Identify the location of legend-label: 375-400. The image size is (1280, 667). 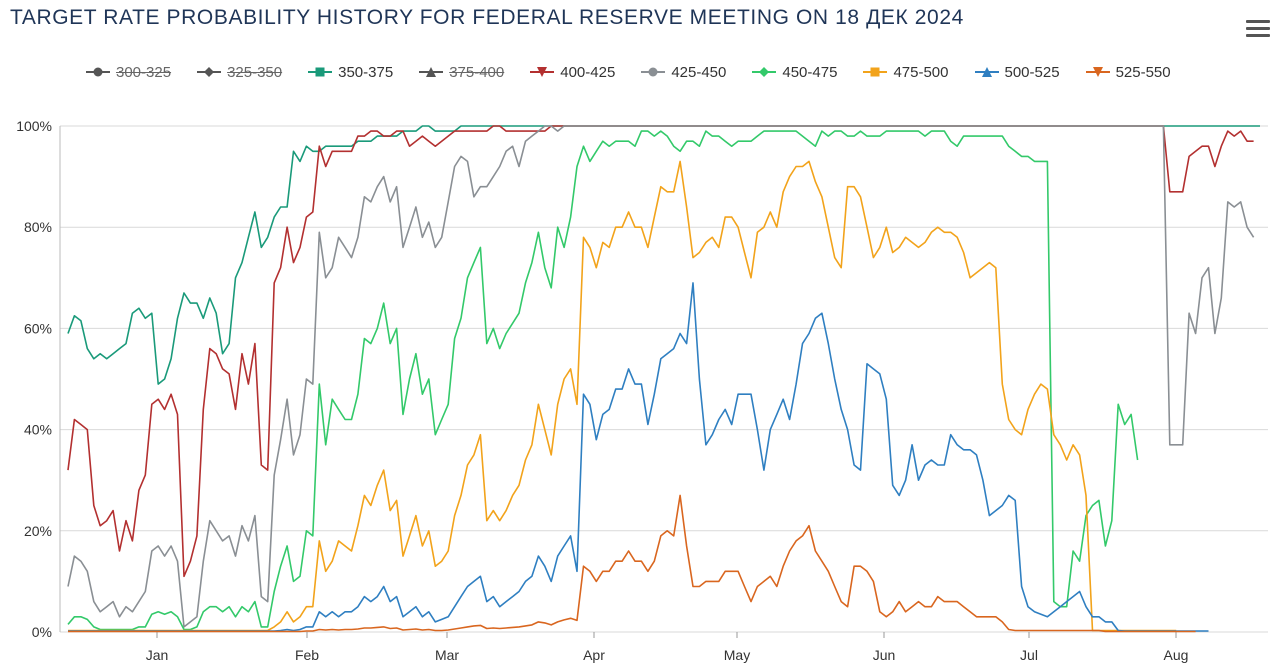
(477, 72).